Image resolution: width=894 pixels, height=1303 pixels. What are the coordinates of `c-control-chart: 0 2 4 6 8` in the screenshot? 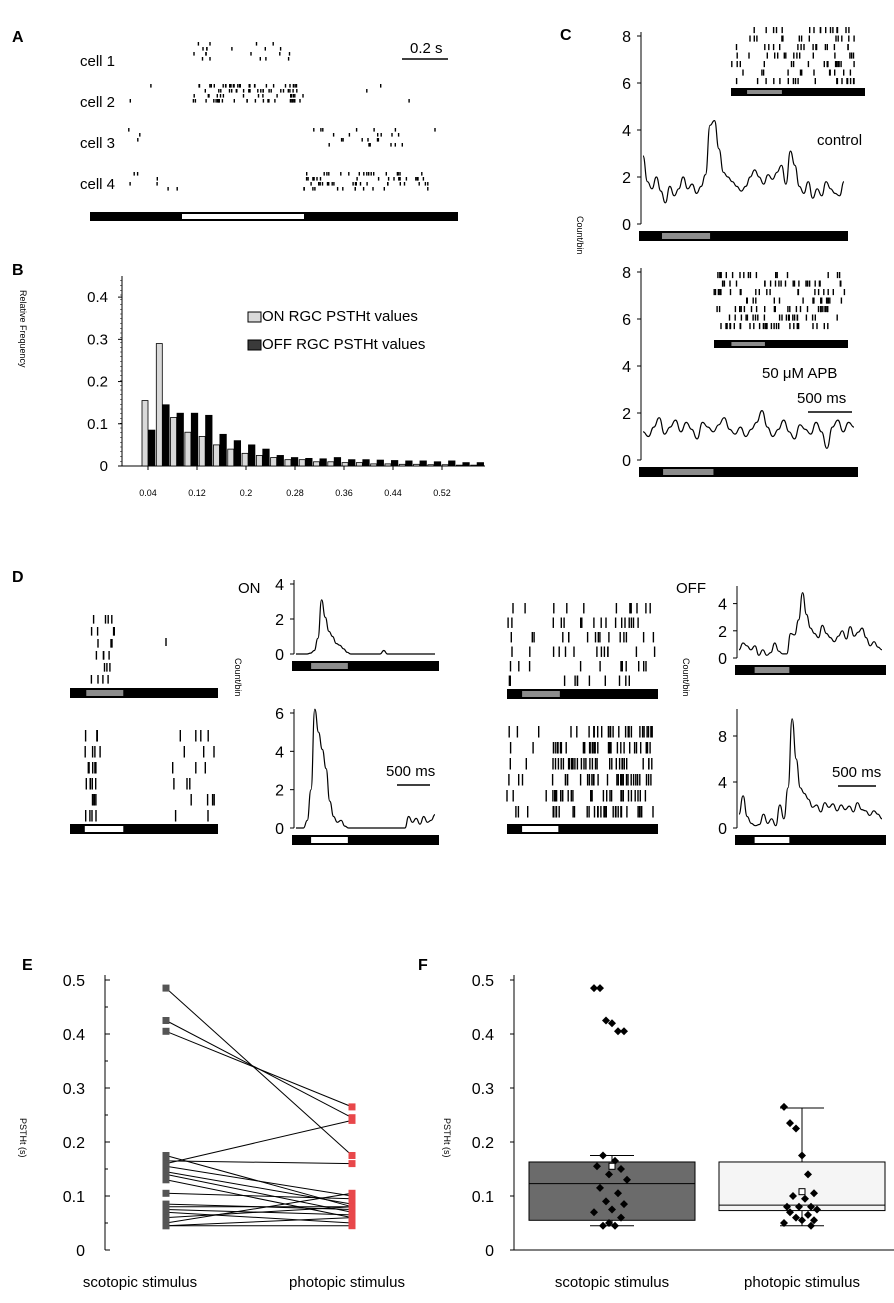 It's located at (735, 135).